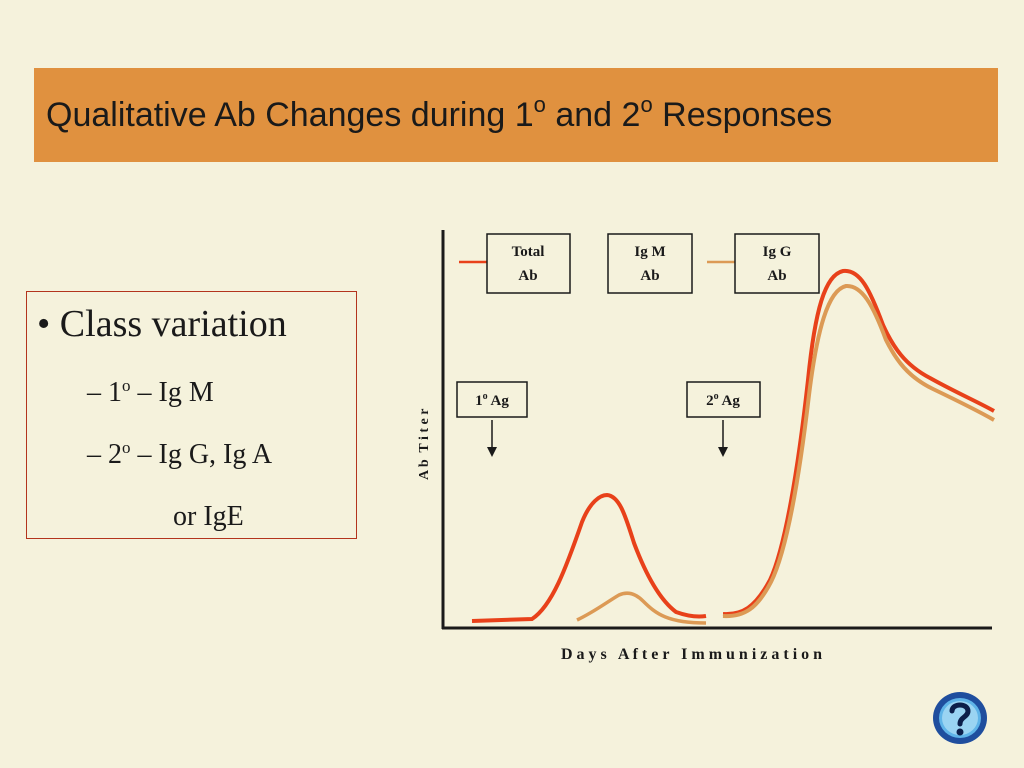 This screenshot has width=1024, height=768. I want to click on help-button, so click(960, 718).